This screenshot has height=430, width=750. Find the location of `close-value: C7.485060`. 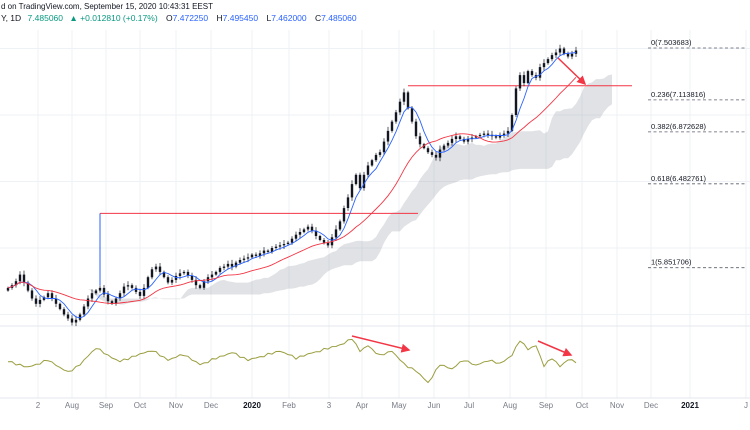

close-value: C7.485060 is located at coordinates (336, 18).